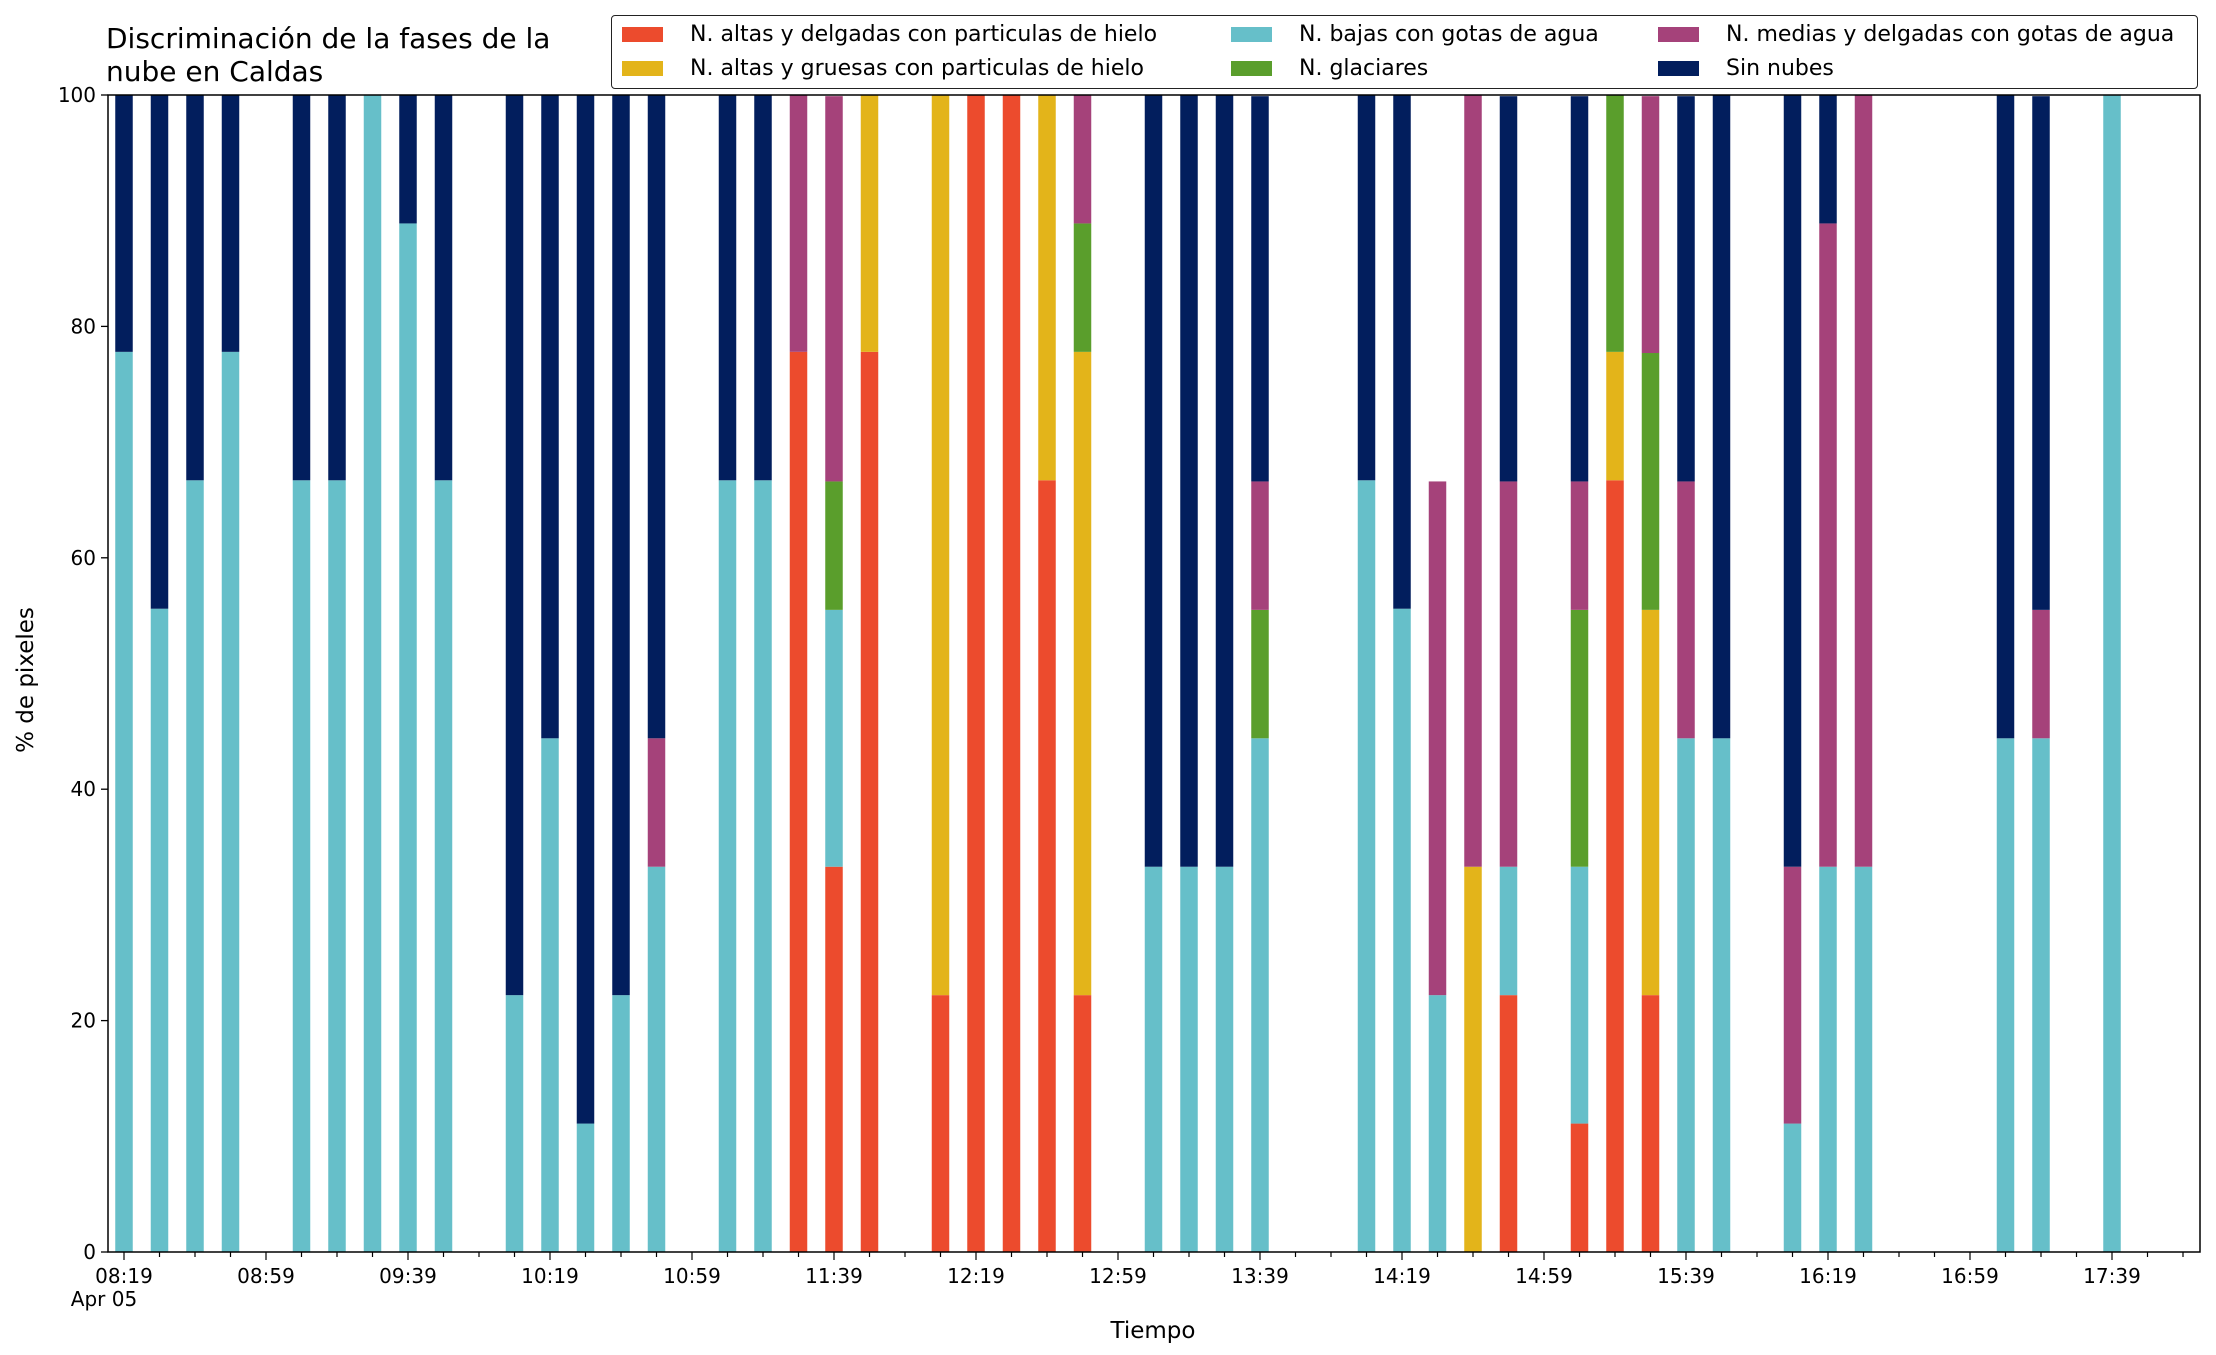 The width and height of the screenshot is (2216, 1355). Describe the element at coordinates (83, 1021) in the screenshot. I see `y-tick-label-20: 20` at that location.